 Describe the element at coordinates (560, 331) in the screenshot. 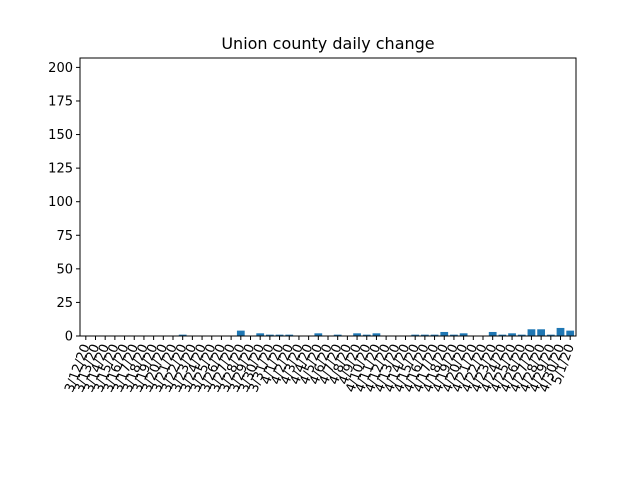

I see `bar-4/30/20` at that location.